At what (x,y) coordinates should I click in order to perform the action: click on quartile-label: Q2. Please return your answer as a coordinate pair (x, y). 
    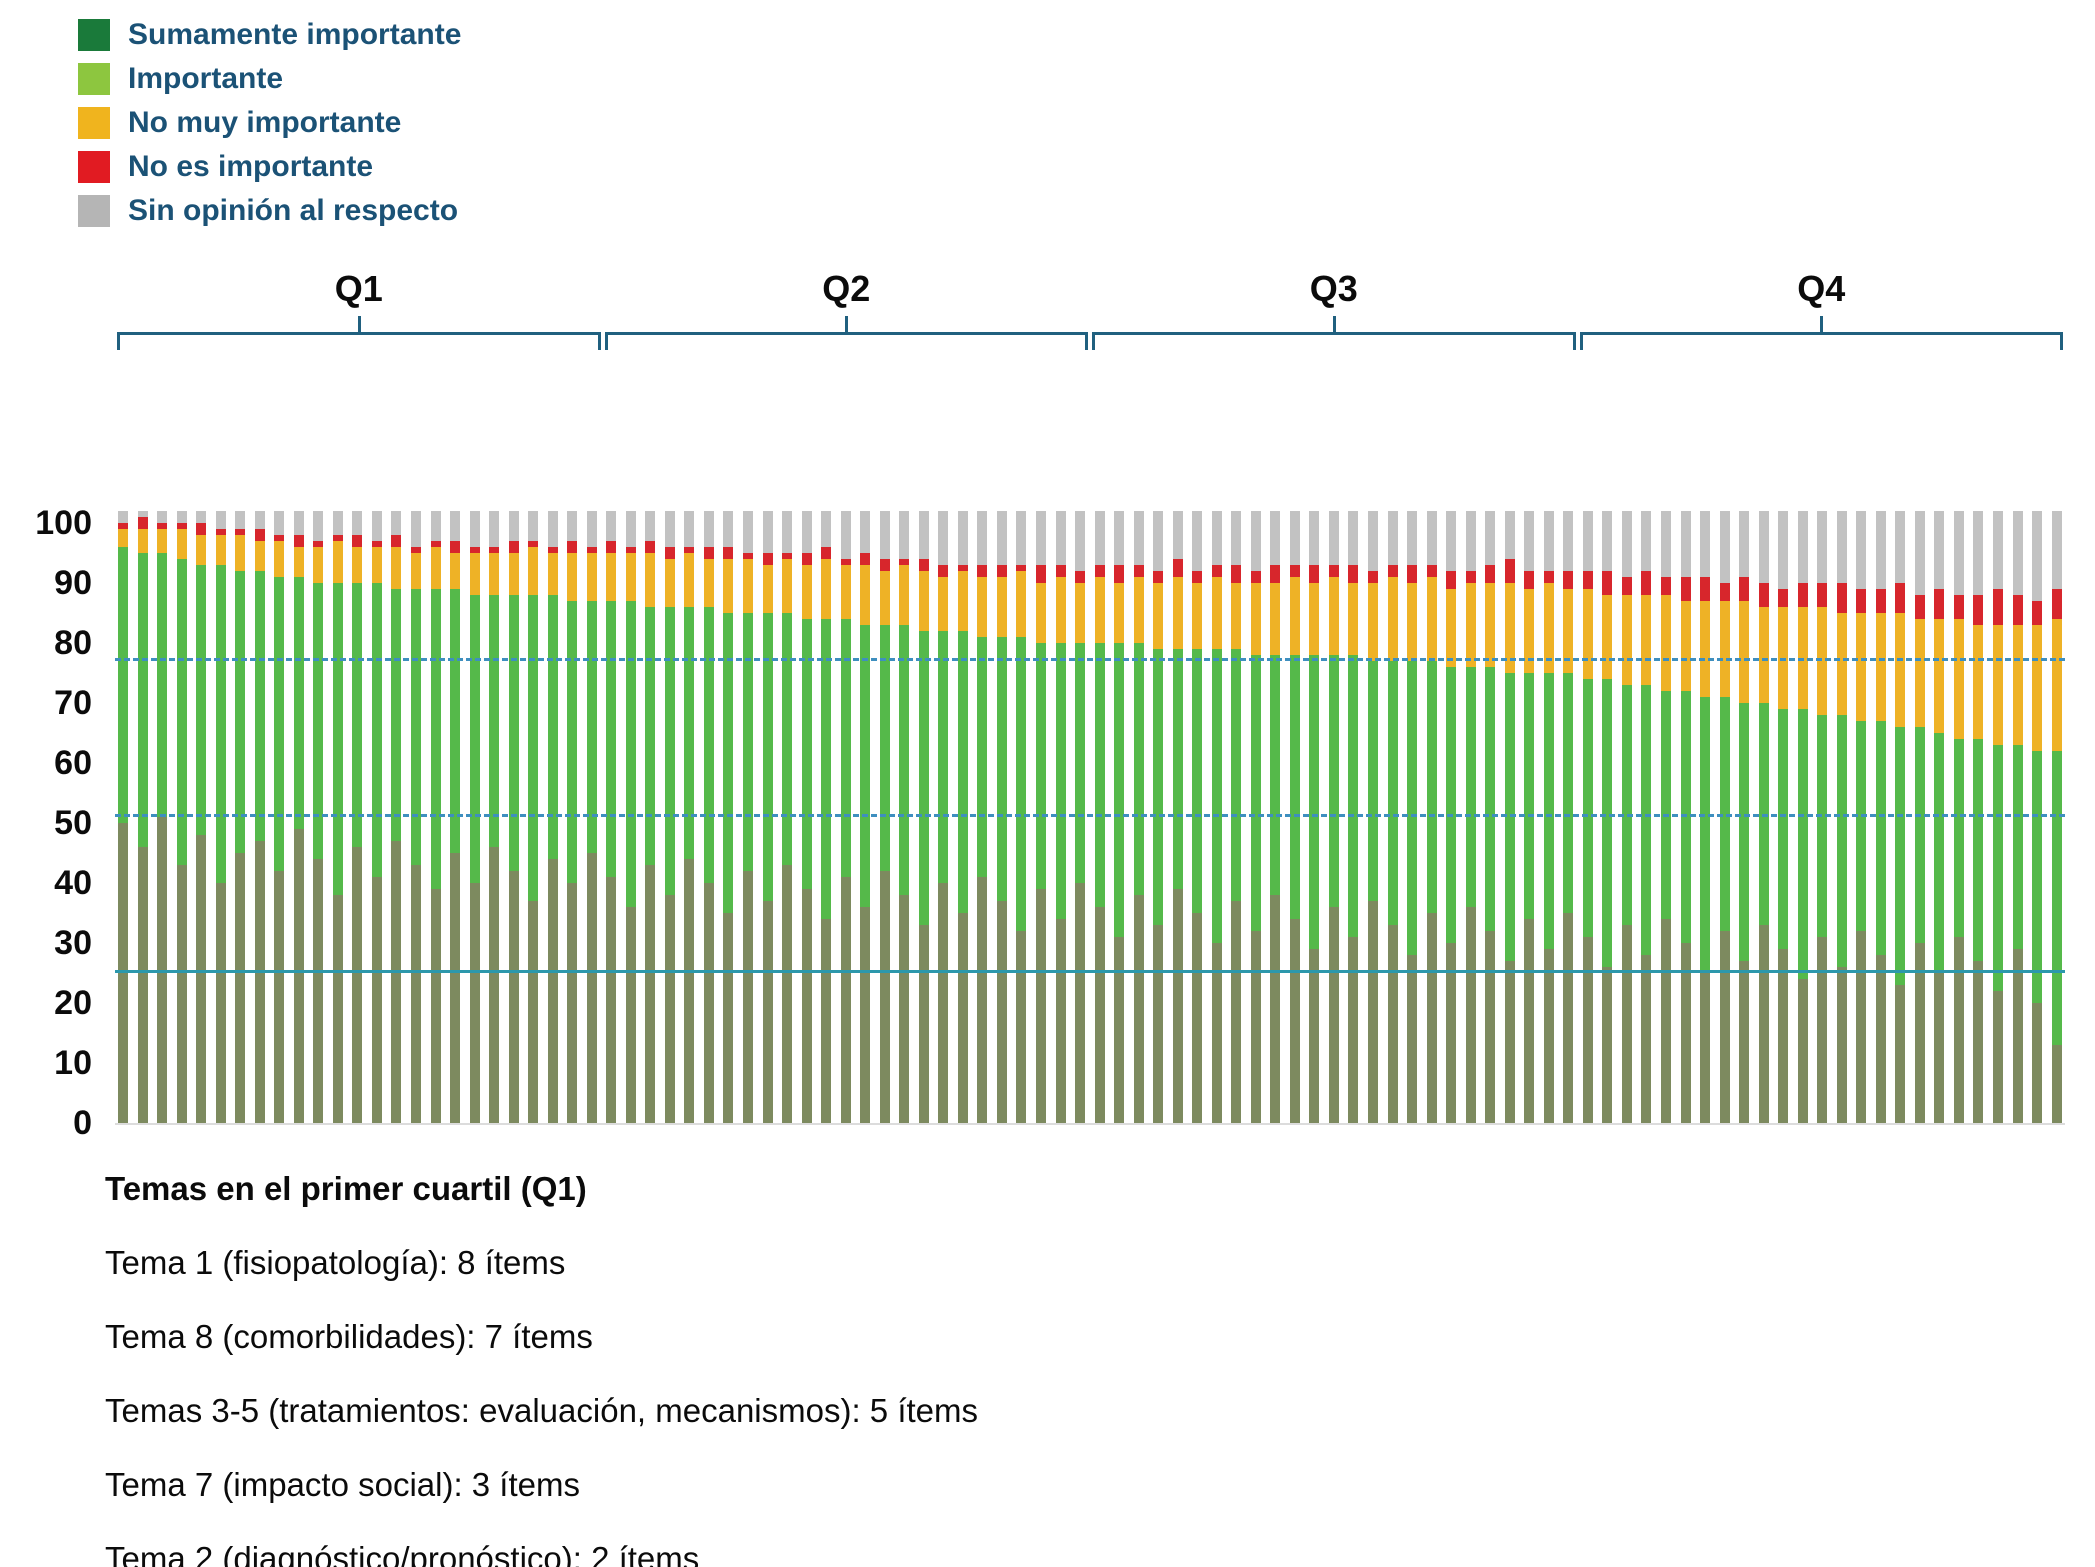
    Looking at the image, I should click on (846, 288).